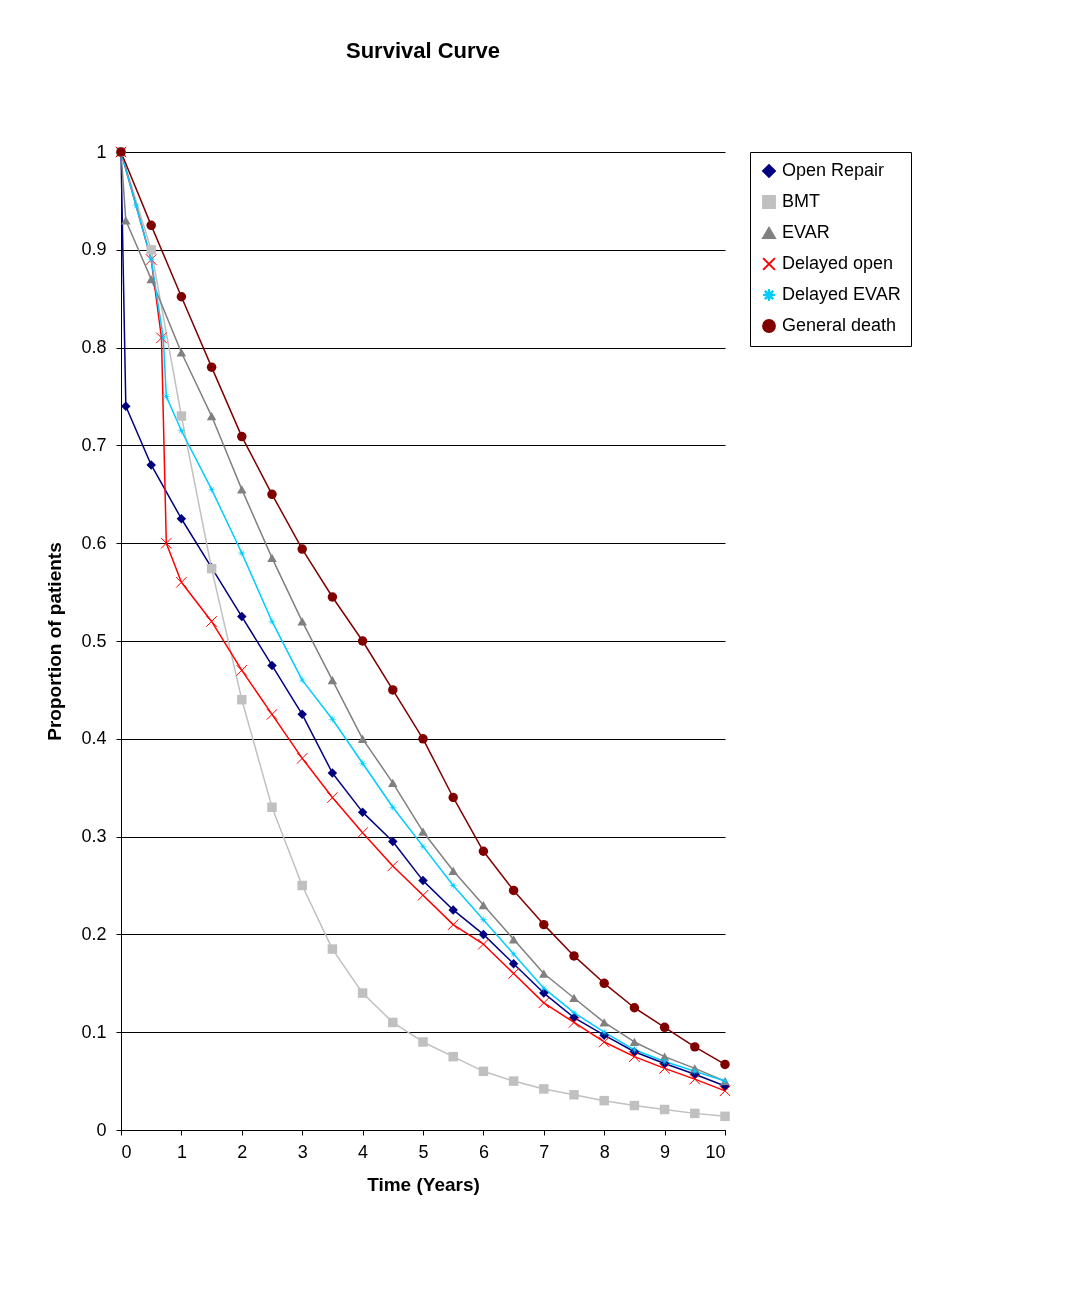 The width and height of the screenshot is (1078, 1302). What do you see at coordinates (483, 1151) in the screenshot?
I see `x-tick-label: 6` at bounding box center [483, 1151].